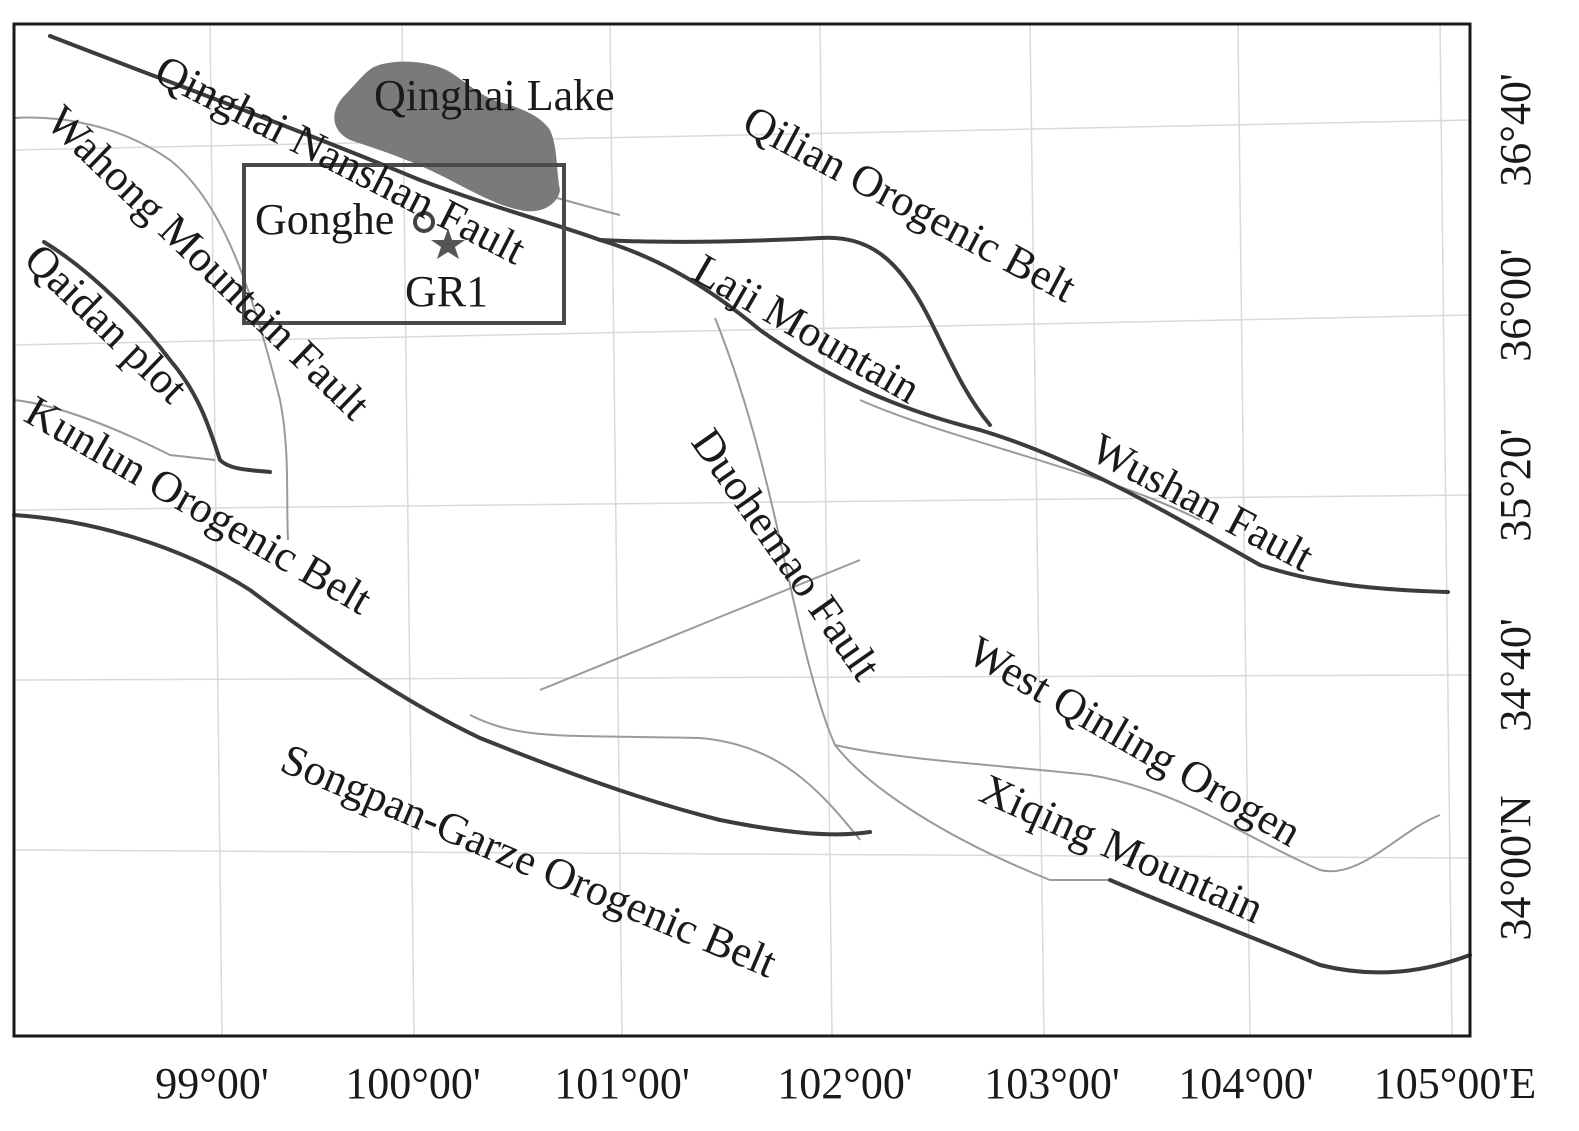  What do you see at coordinates (1455, 1083) in the screenshot?
I see `lon-tick: 105°00'E` at bounding box center [1455, 1083].